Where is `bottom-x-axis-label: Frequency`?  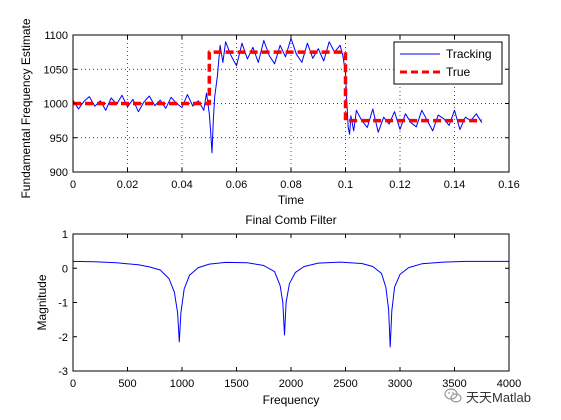 bottom-x-axis-label: Frequency is located at coordinates (291, 400).